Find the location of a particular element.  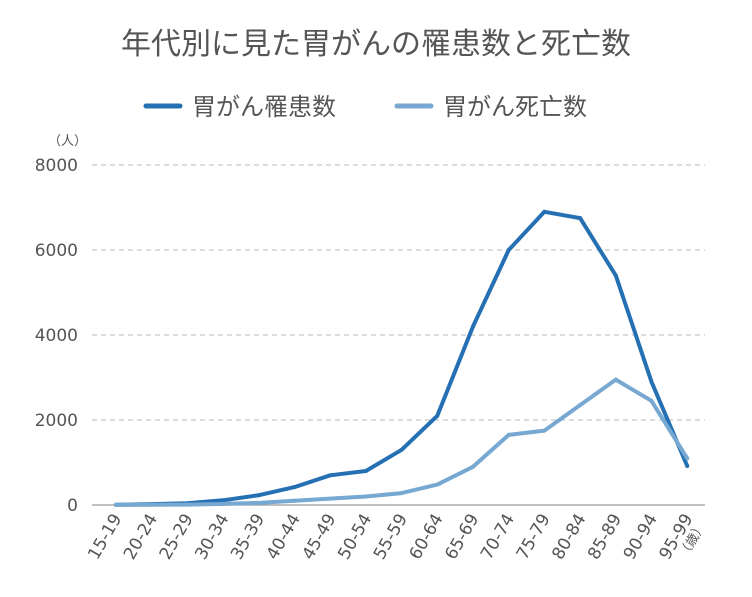

x-tick-label: 50-54 is located at coordinates (355, 537).